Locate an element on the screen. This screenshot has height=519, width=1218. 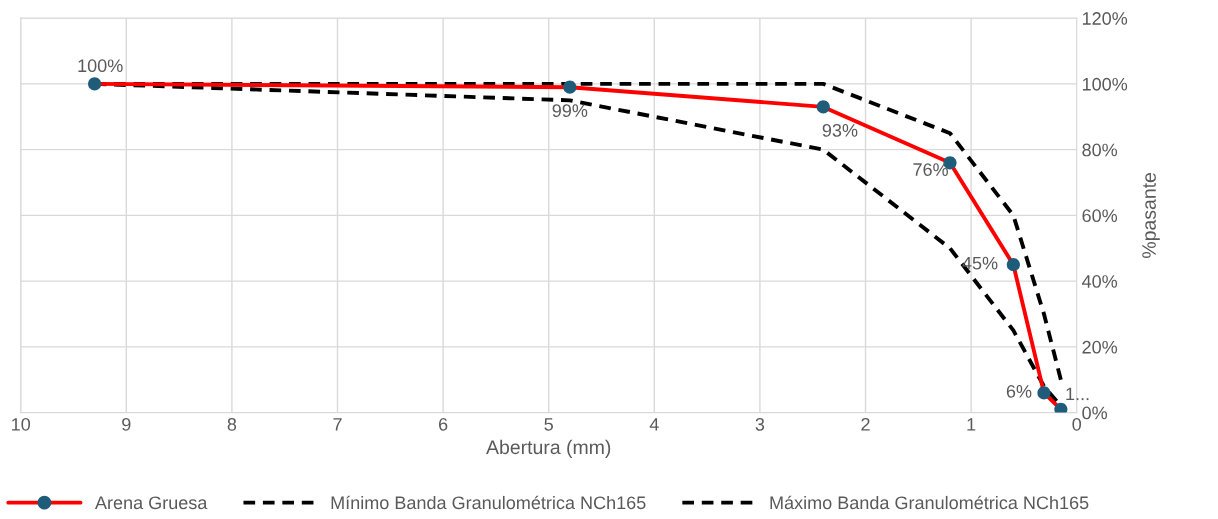
x-tick-label: 1 is located at coordinates (971, 424).